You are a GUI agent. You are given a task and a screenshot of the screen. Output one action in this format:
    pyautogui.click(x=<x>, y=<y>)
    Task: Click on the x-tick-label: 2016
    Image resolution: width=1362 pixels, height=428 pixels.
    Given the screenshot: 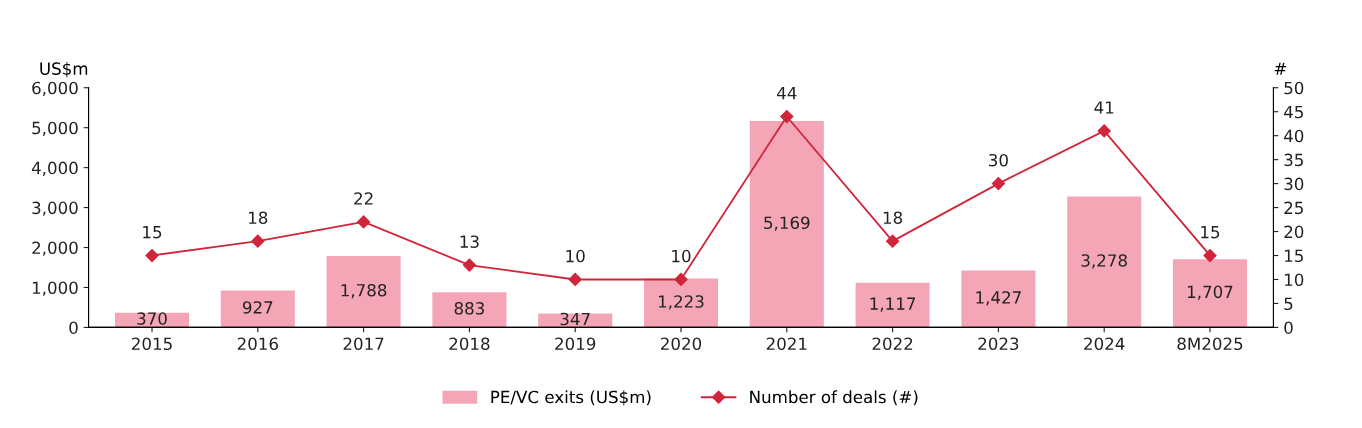 What is the action you would take?
    pyautogui.click(x=257, y=344)
    